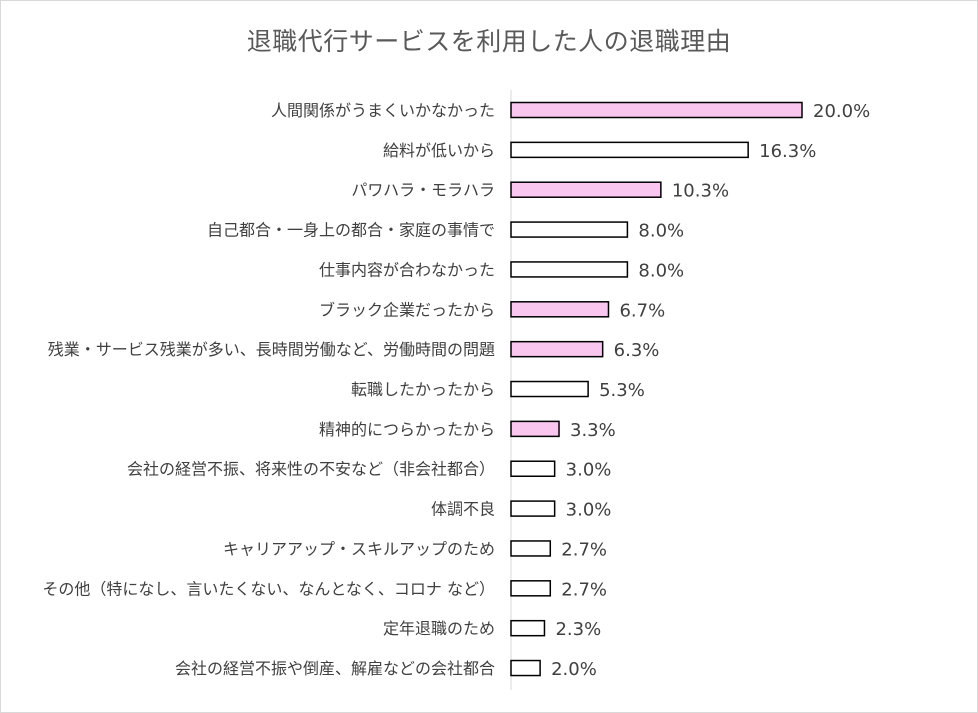  What do you see at coordinates (423, 190) in the screenshot?
I see `category-label: パワハラ・モラハラ` at bounding box center [423, 190].